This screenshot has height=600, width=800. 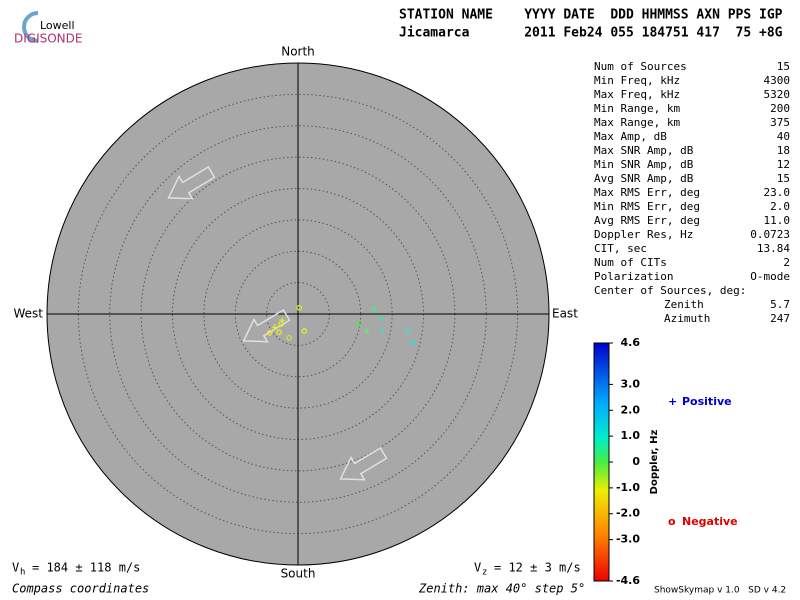 I want to click on center-zenith: 5.7, so click(x=780, y=304).